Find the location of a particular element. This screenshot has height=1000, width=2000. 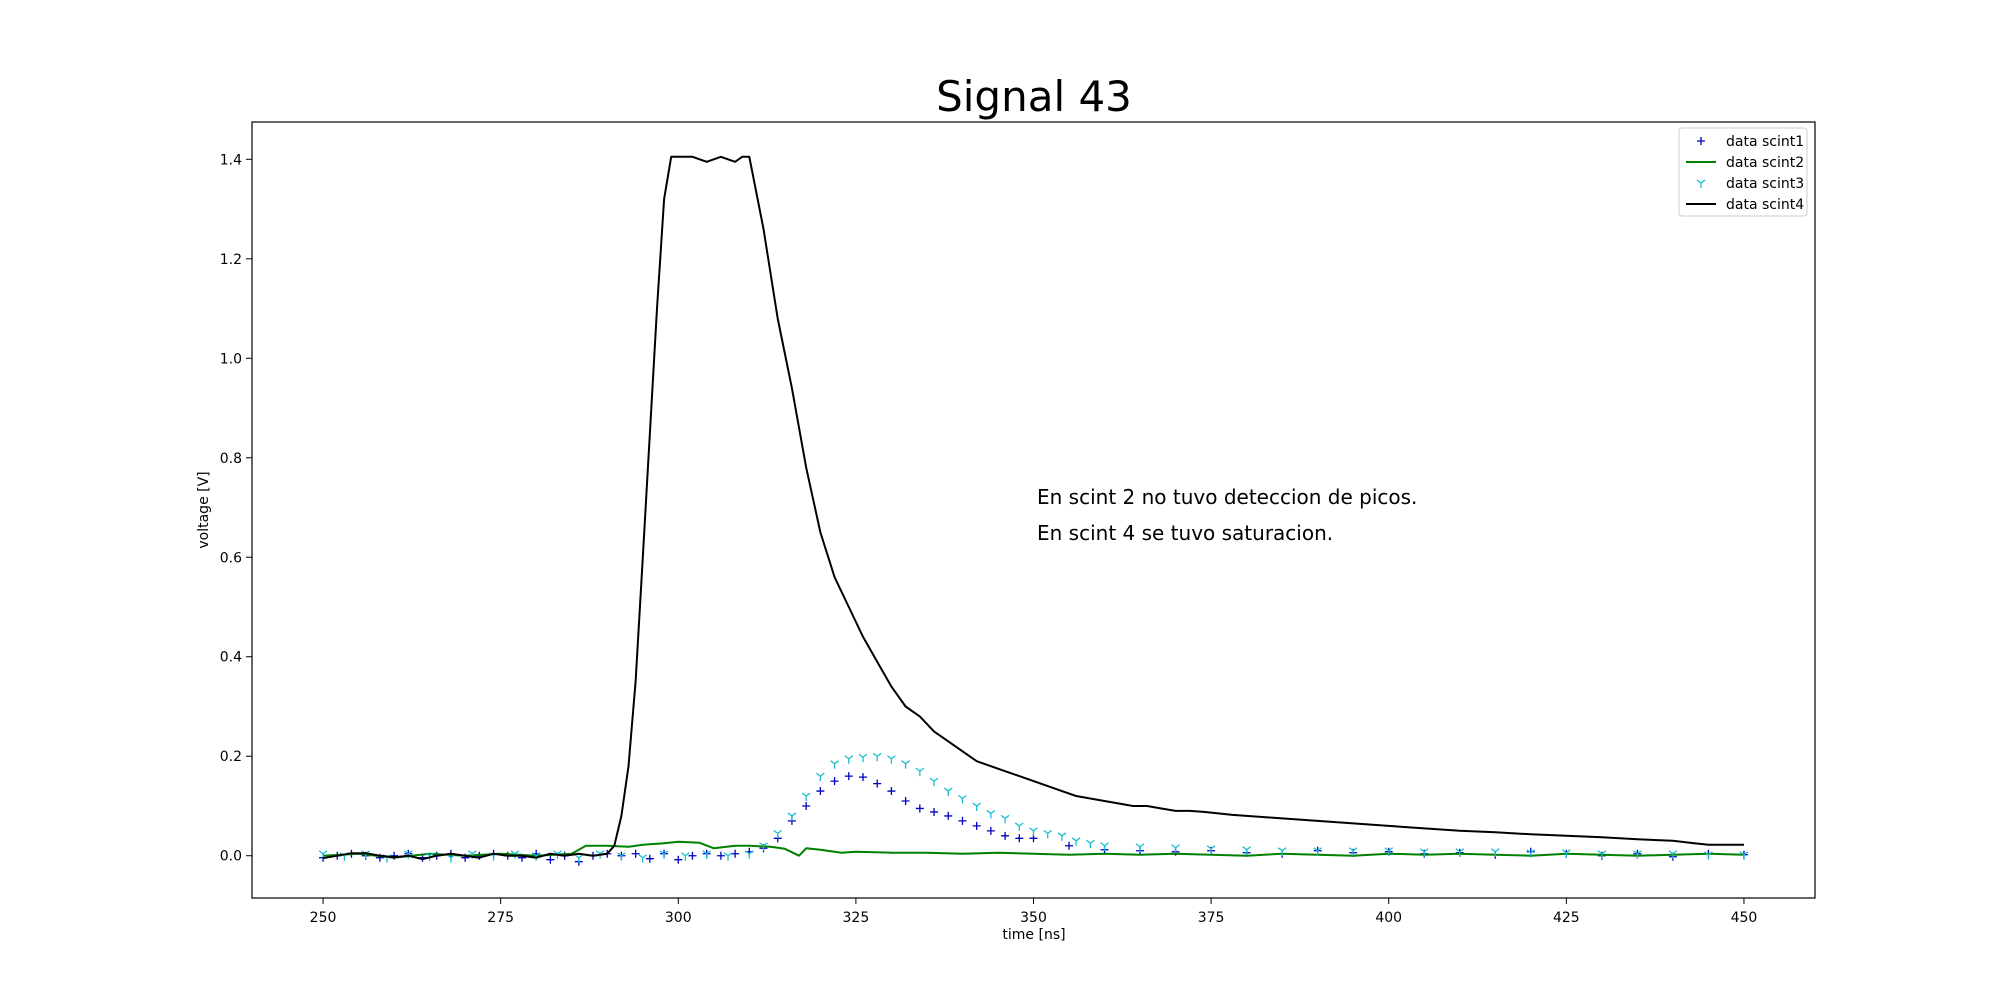

annotation-scint4: En scint 4 se tuvo saturacion. is located at coordinates (1185, 533).